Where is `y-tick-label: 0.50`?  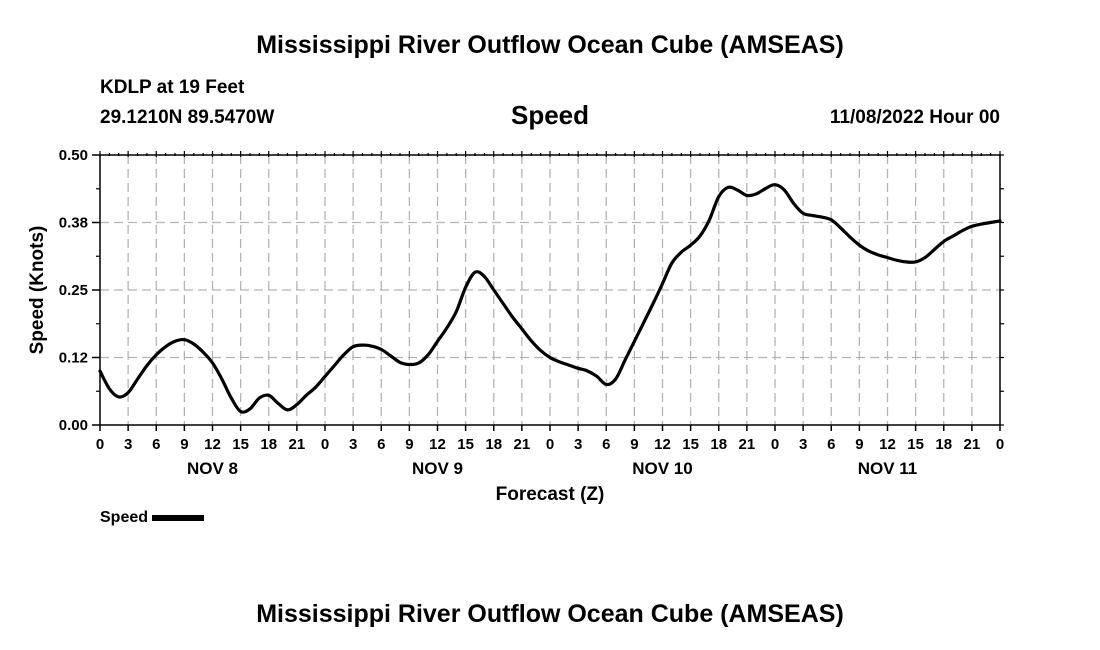 y-tick-label: 0.50 is located at coordinates (73, 155).